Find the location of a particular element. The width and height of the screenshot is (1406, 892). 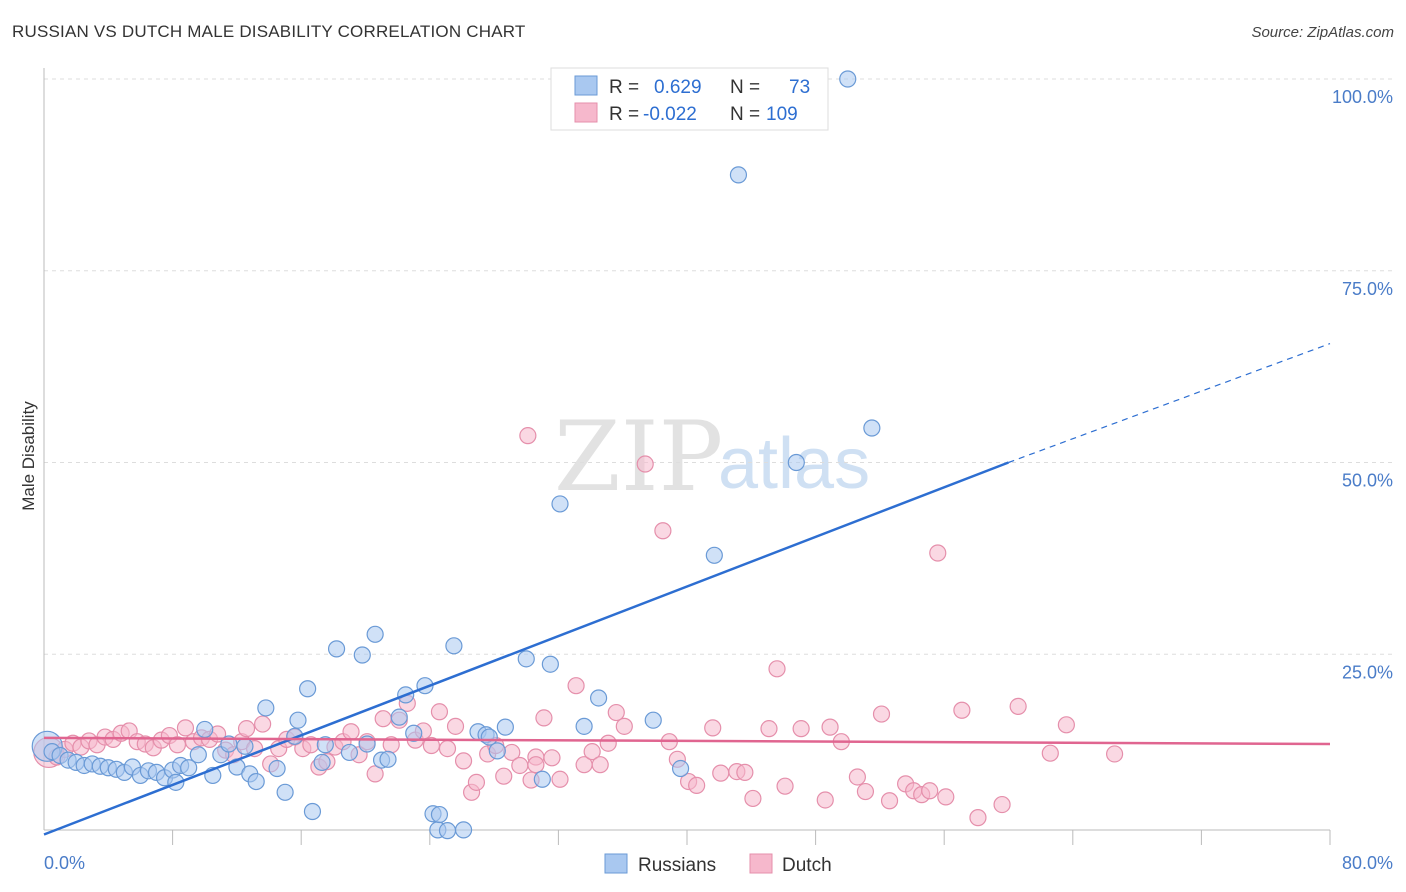

russians-trendline-extension is located at coordinates (1169, 403).